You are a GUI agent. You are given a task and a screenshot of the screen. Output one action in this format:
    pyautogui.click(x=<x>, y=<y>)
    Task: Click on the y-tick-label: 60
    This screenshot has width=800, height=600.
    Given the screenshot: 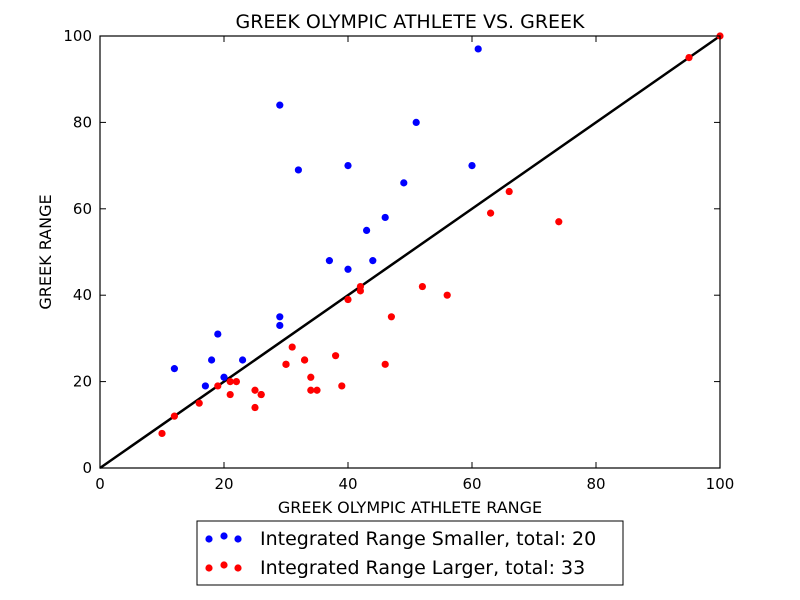 What is the action you would take?
    pyautogui.click(x=82, y=209)
    